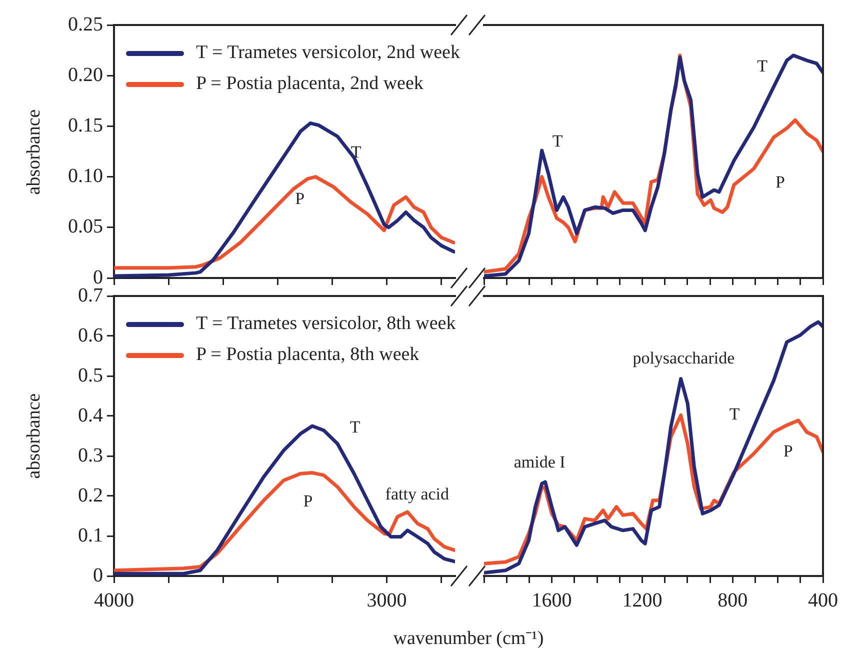  What do you see at coordinates (85, 75) in the screenshot?
I see `y-tick-label: 0.20` at bounding box center [85, 75].